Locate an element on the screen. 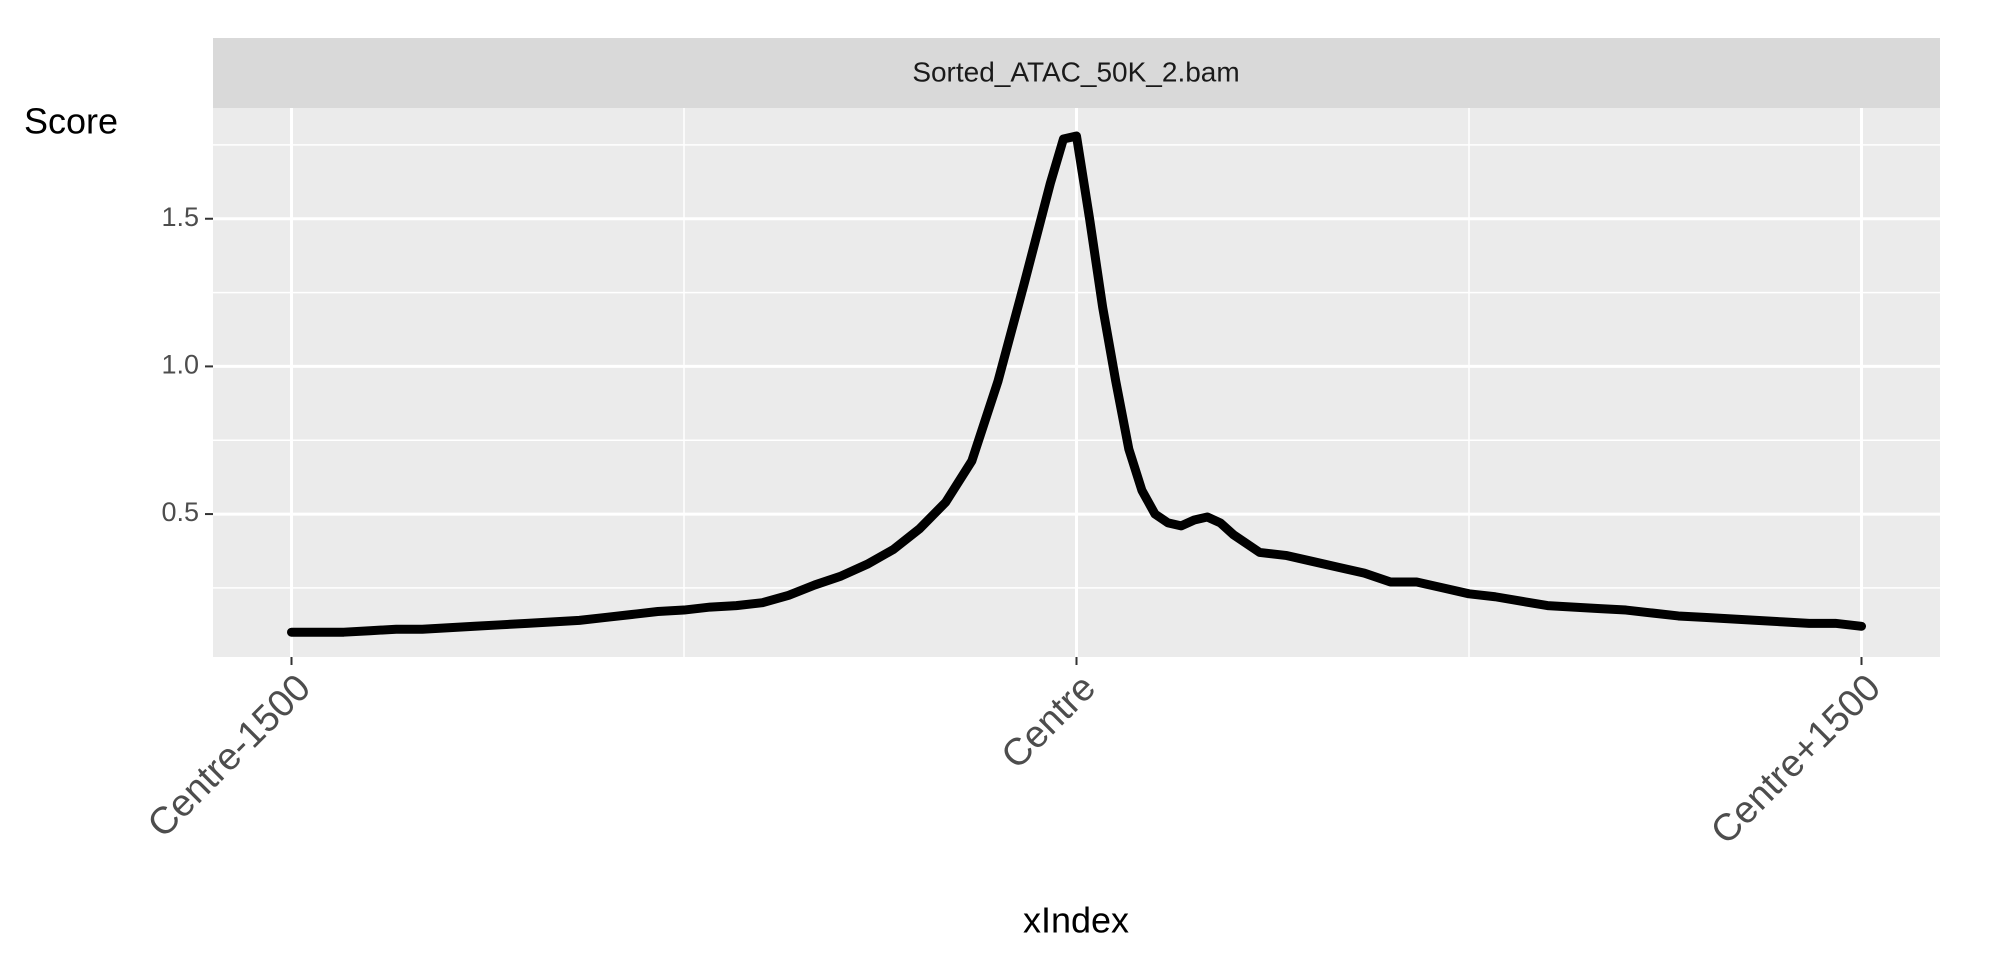 This screenshot has height=966, width=2000. panel-strip is located at coordinates (1076, 73).